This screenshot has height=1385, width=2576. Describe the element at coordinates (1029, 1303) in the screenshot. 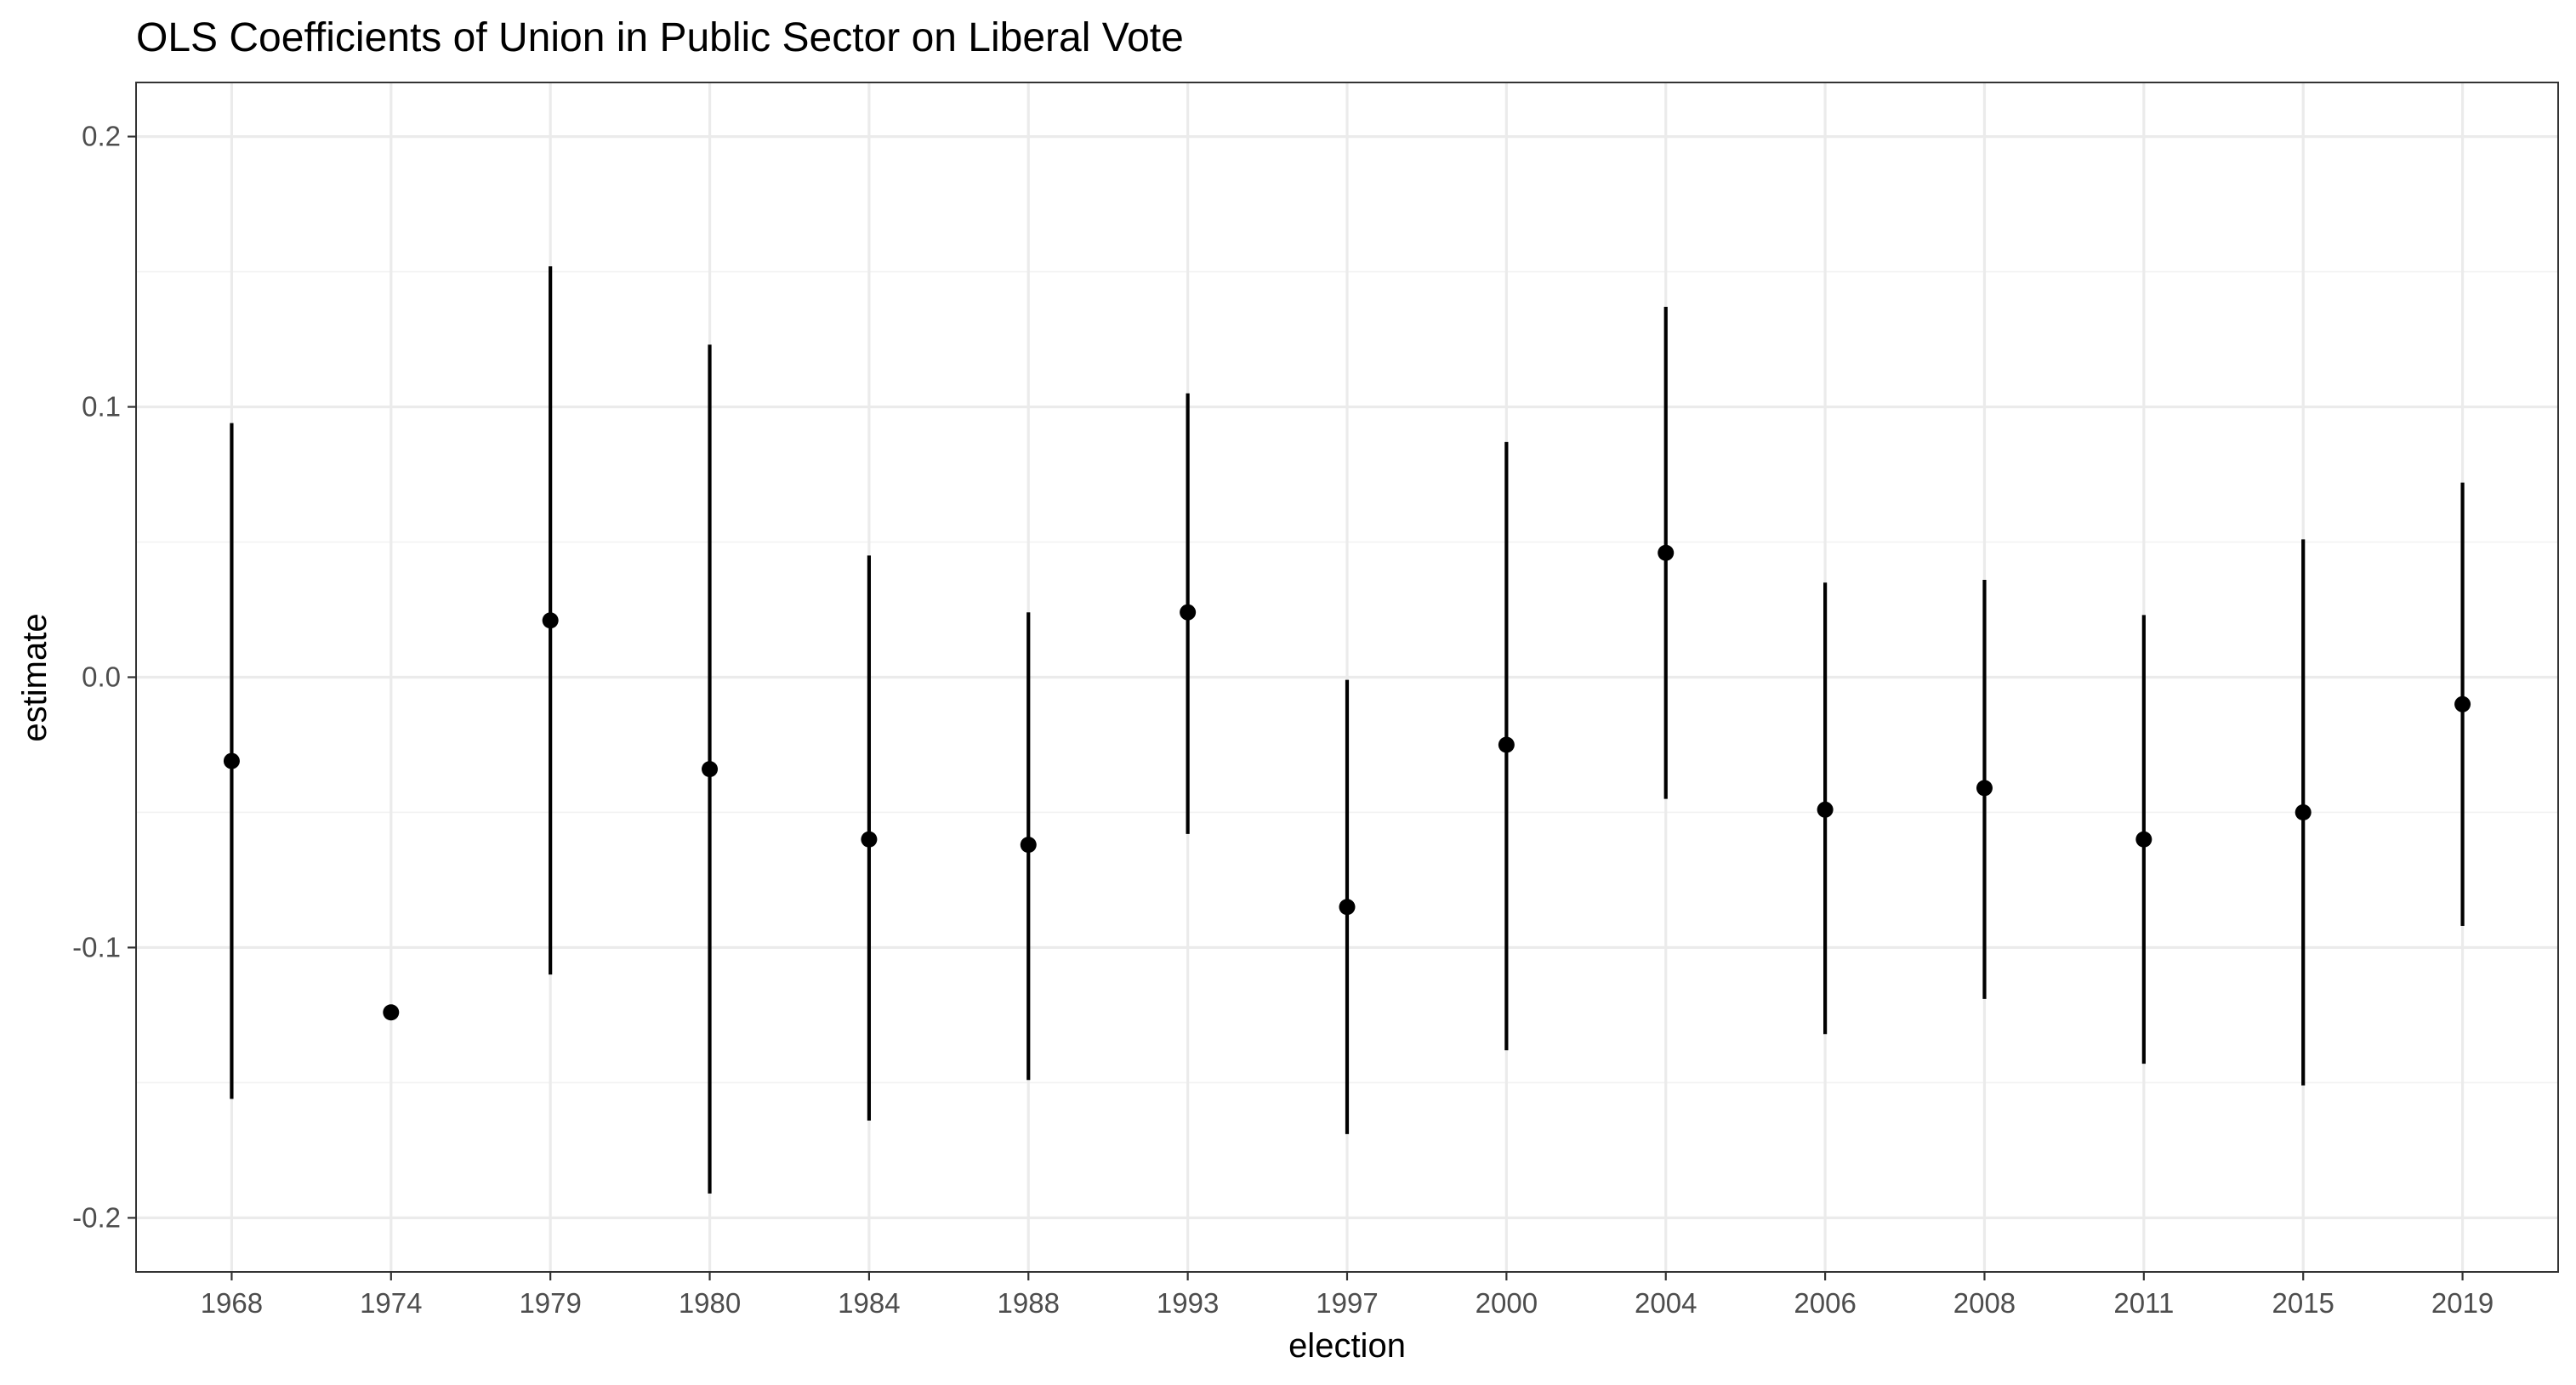

I see `x-tick-label: 1988` at that location.